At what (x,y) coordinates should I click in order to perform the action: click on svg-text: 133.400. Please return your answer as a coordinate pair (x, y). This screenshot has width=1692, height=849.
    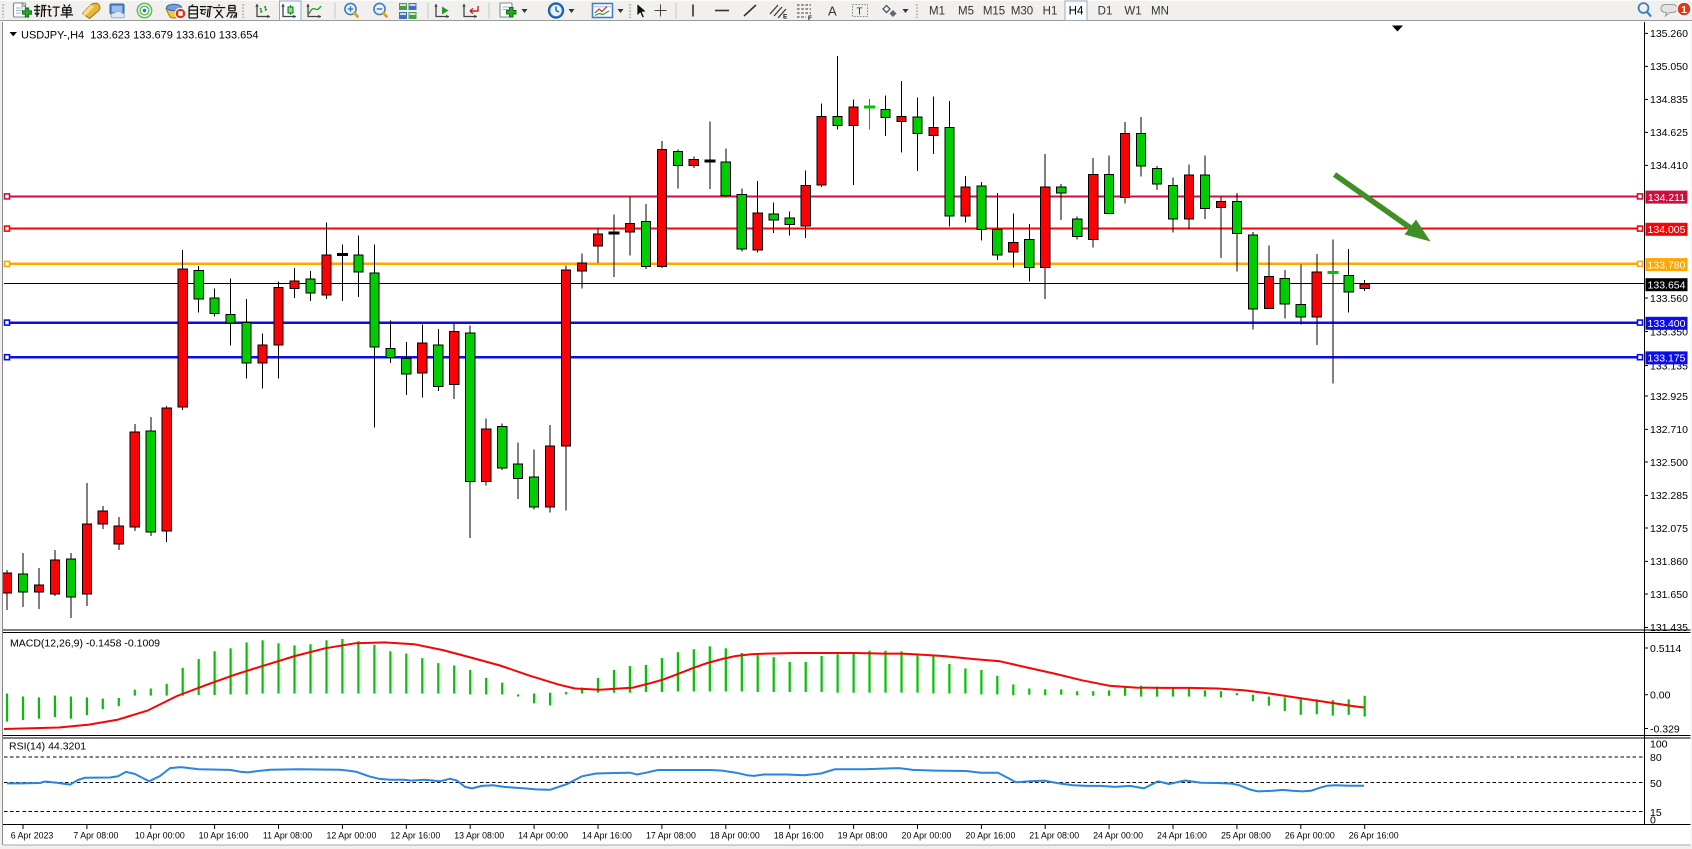
    Looking at the image, I should click on (1667, 324).